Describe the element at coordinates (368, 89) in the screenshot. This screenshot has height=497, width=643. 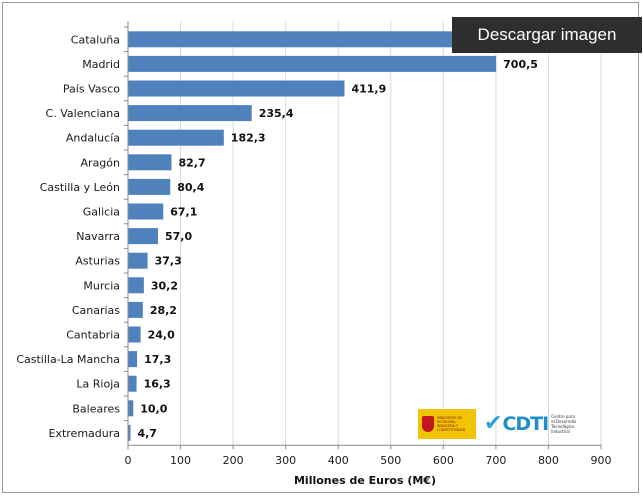
I see `value-label-2: 411,9` at that location.